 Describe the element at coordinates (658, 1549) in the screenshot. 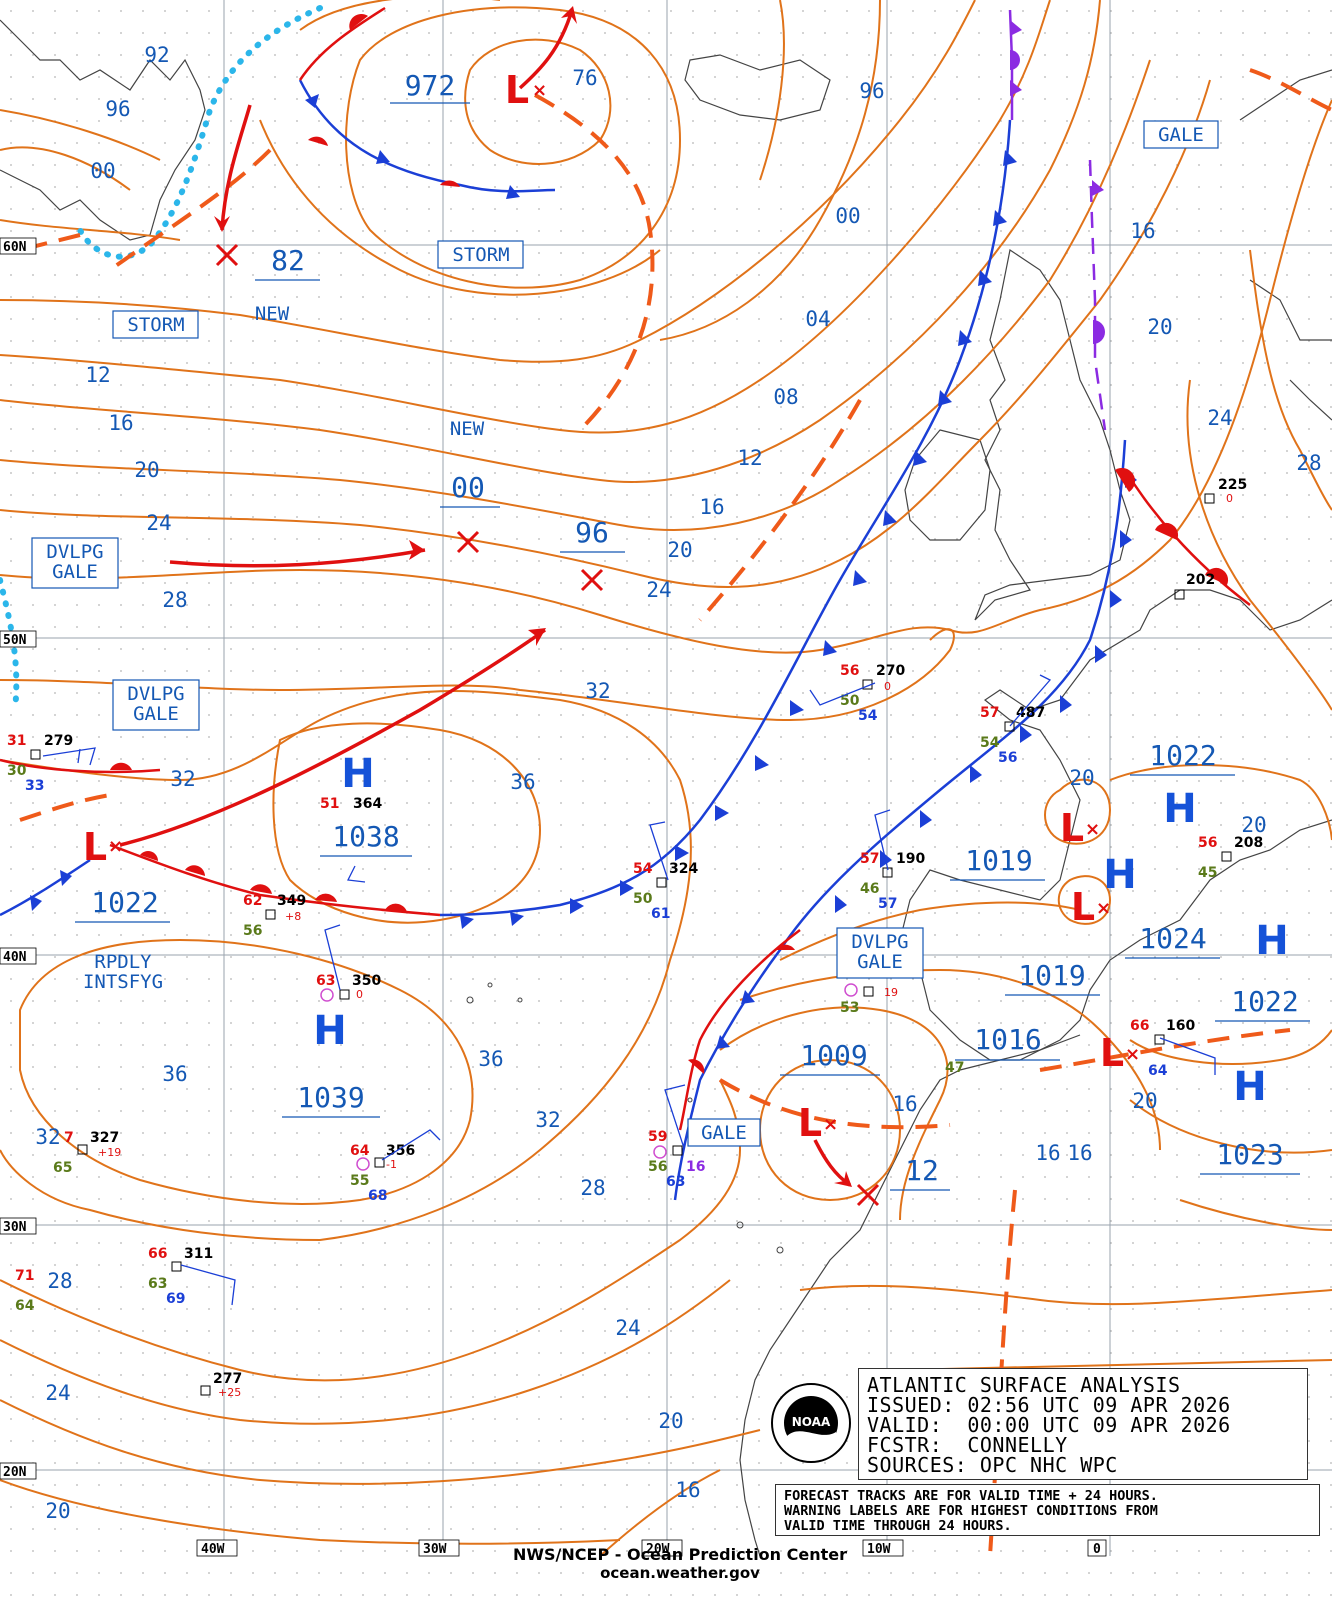

I see `lon-label: 20W` at that location.